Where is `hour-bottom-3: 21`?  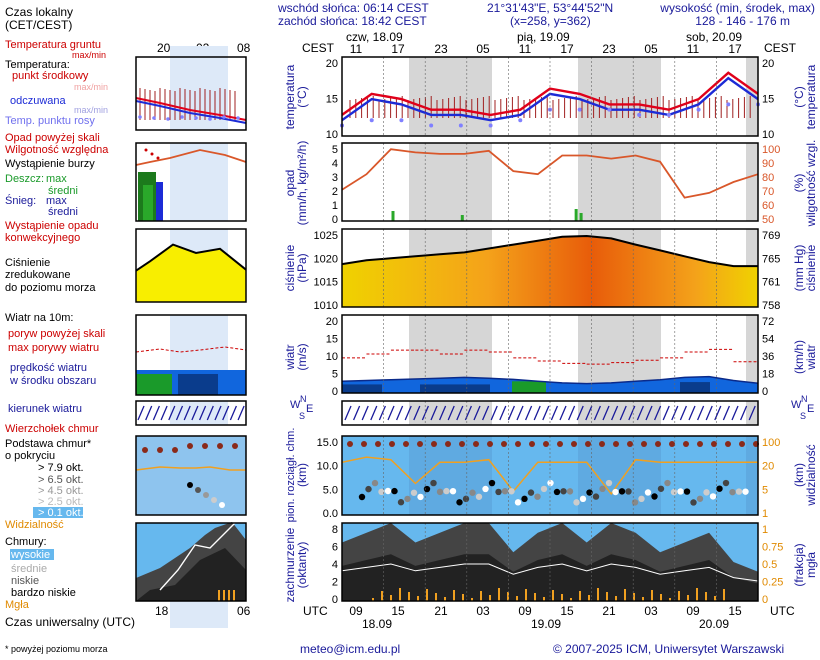
hour-bottom-3: 21 is located at coordinates (441, 611).